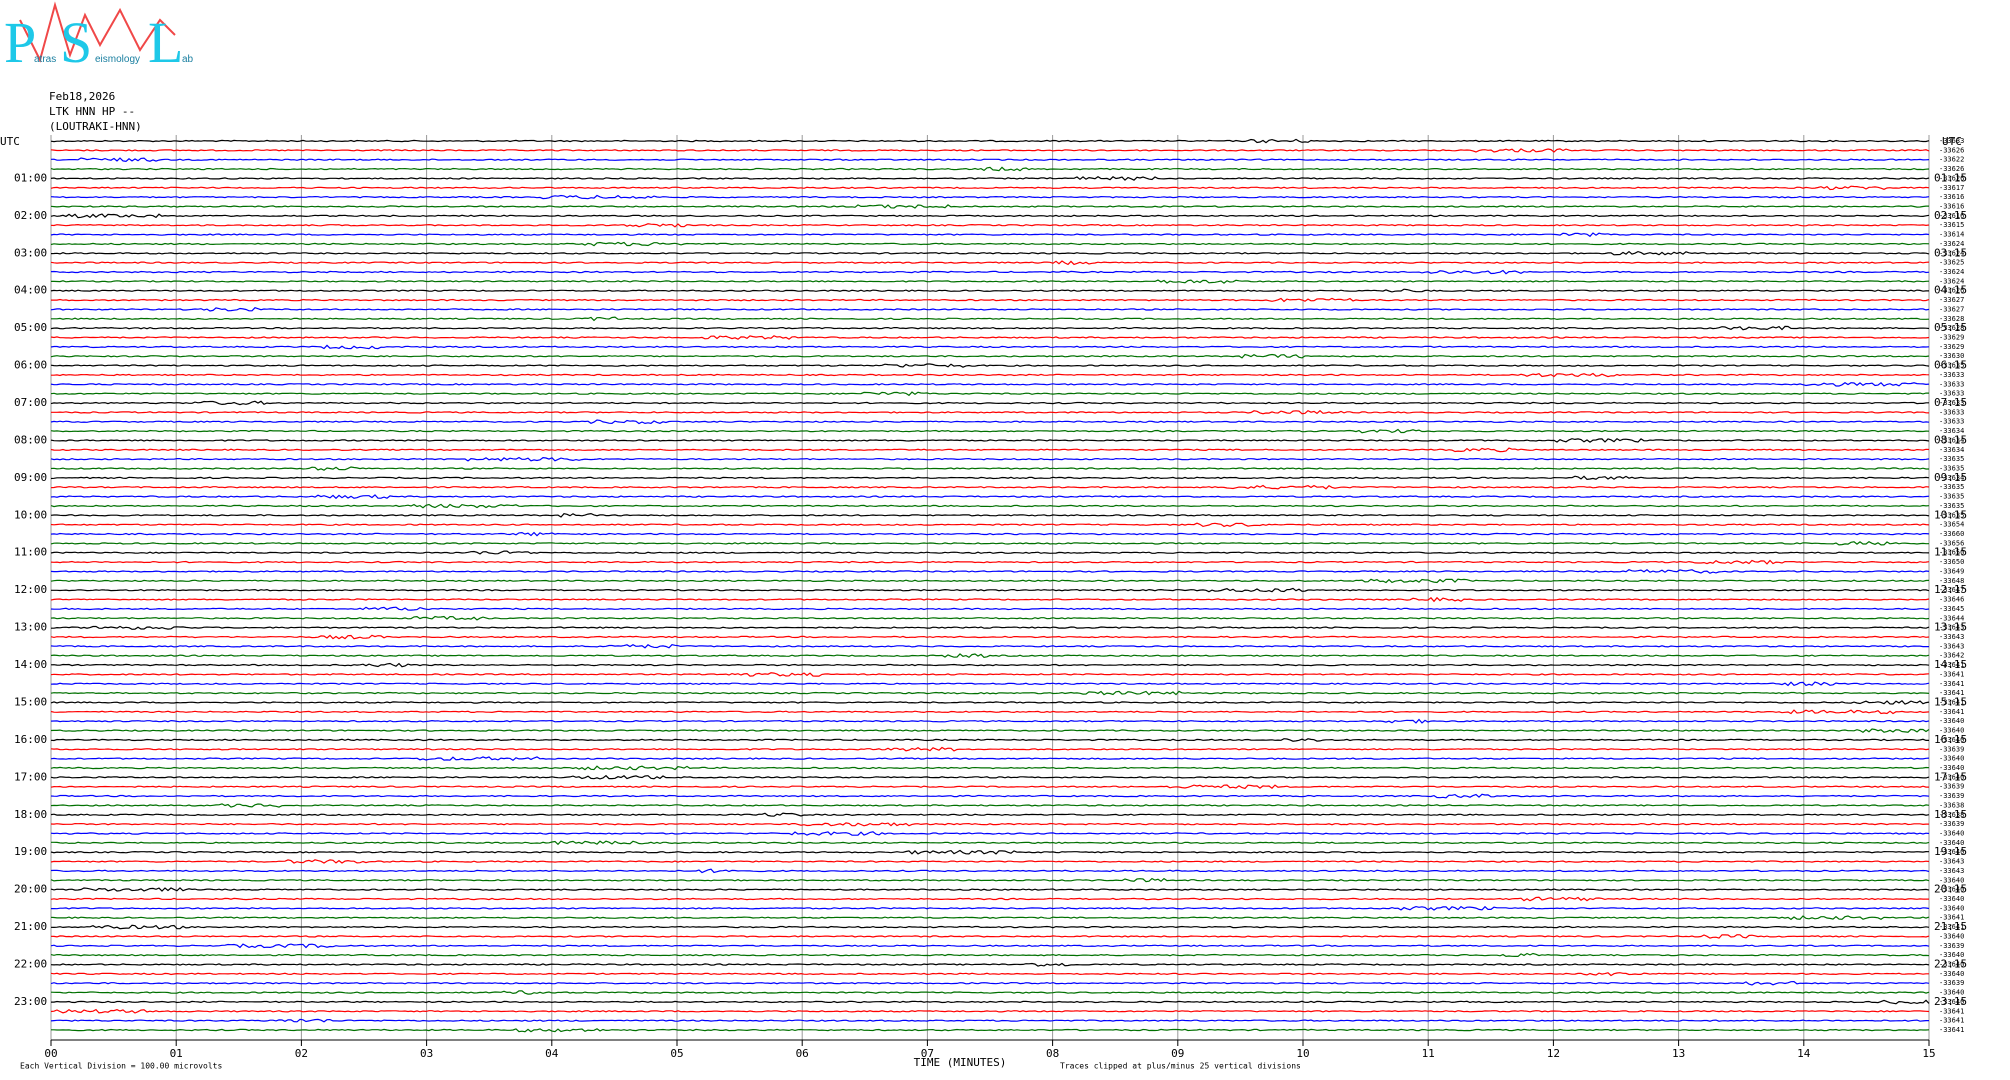 The image size is (2010, 1080). What do you see at coordinates (76, 42) in the screenshot?
I see `logo-letter: S` at bounding box center [76, 42].